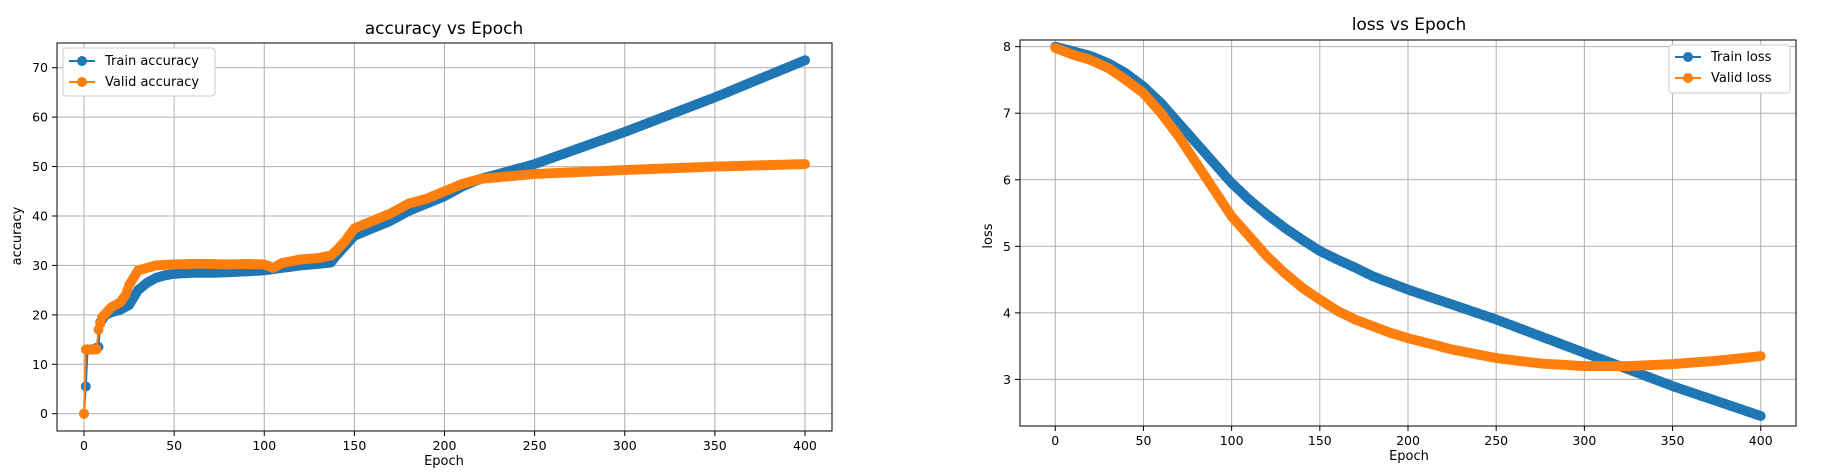 The height and width of the screenshot is (472, 1822). Describe the element at coordinates (1741, 57) in the screenshot. I see `loss-legend-train-label: Train loss` at that location.